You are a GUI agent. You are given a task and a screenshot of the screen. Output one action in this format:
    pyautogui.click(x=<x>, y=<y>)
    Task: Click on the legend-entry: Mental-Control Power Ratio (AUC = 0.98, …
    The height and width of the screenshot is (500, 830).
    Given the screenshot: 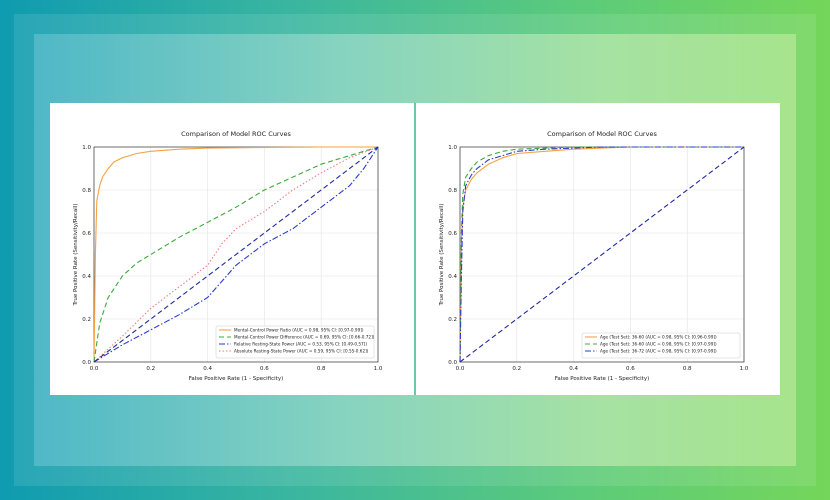 What is the action you would take?
    pyautogui.click(x=299, y=330)
    